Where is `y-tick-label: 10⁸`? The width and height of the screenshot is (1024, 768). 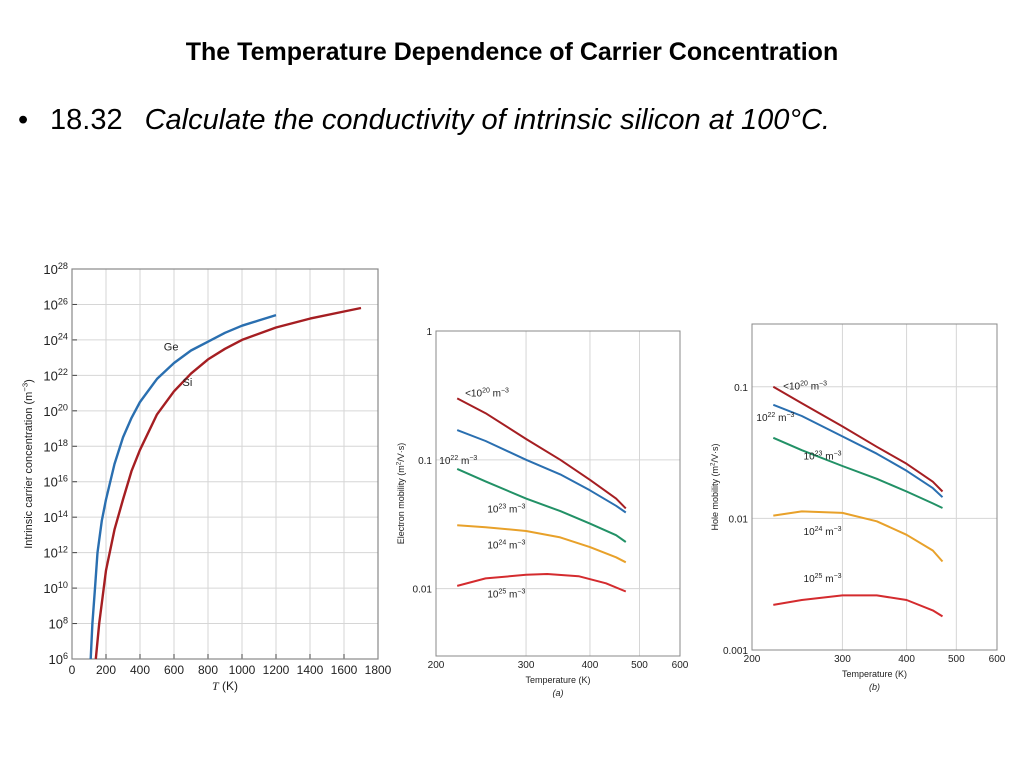 y-tick-label: 10⁸ is located at coordinates (58, 623).